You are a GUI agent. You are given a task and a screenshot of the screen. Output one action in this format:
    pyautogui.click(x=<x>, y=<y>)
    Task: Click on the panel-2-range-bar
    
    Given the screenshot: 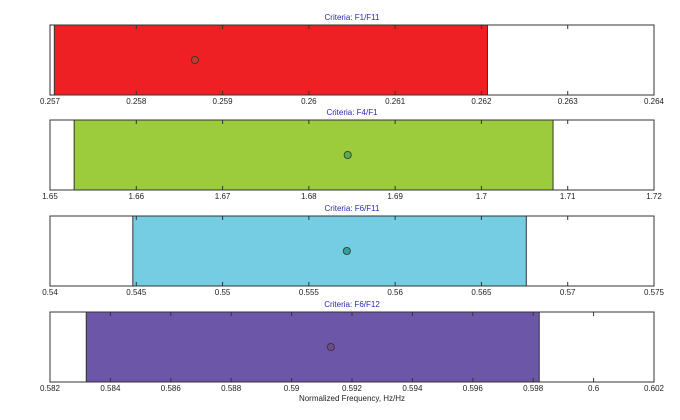 What is the action you would take?
    pyautogui.click(x=313, y=155)
    